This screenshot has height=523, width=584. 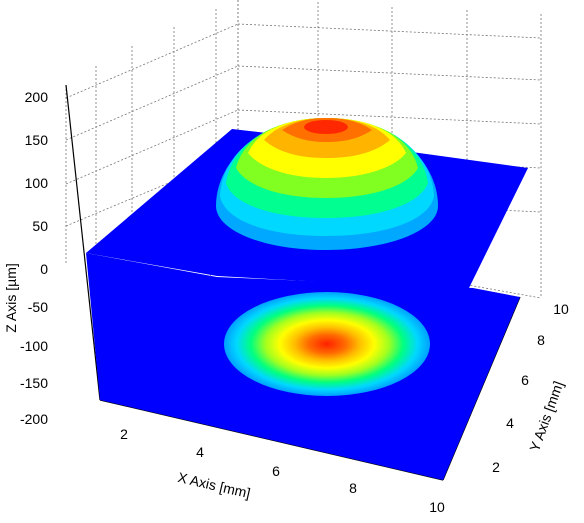 I want to click on z-tick-label: -50, so click(x=38, y=307).